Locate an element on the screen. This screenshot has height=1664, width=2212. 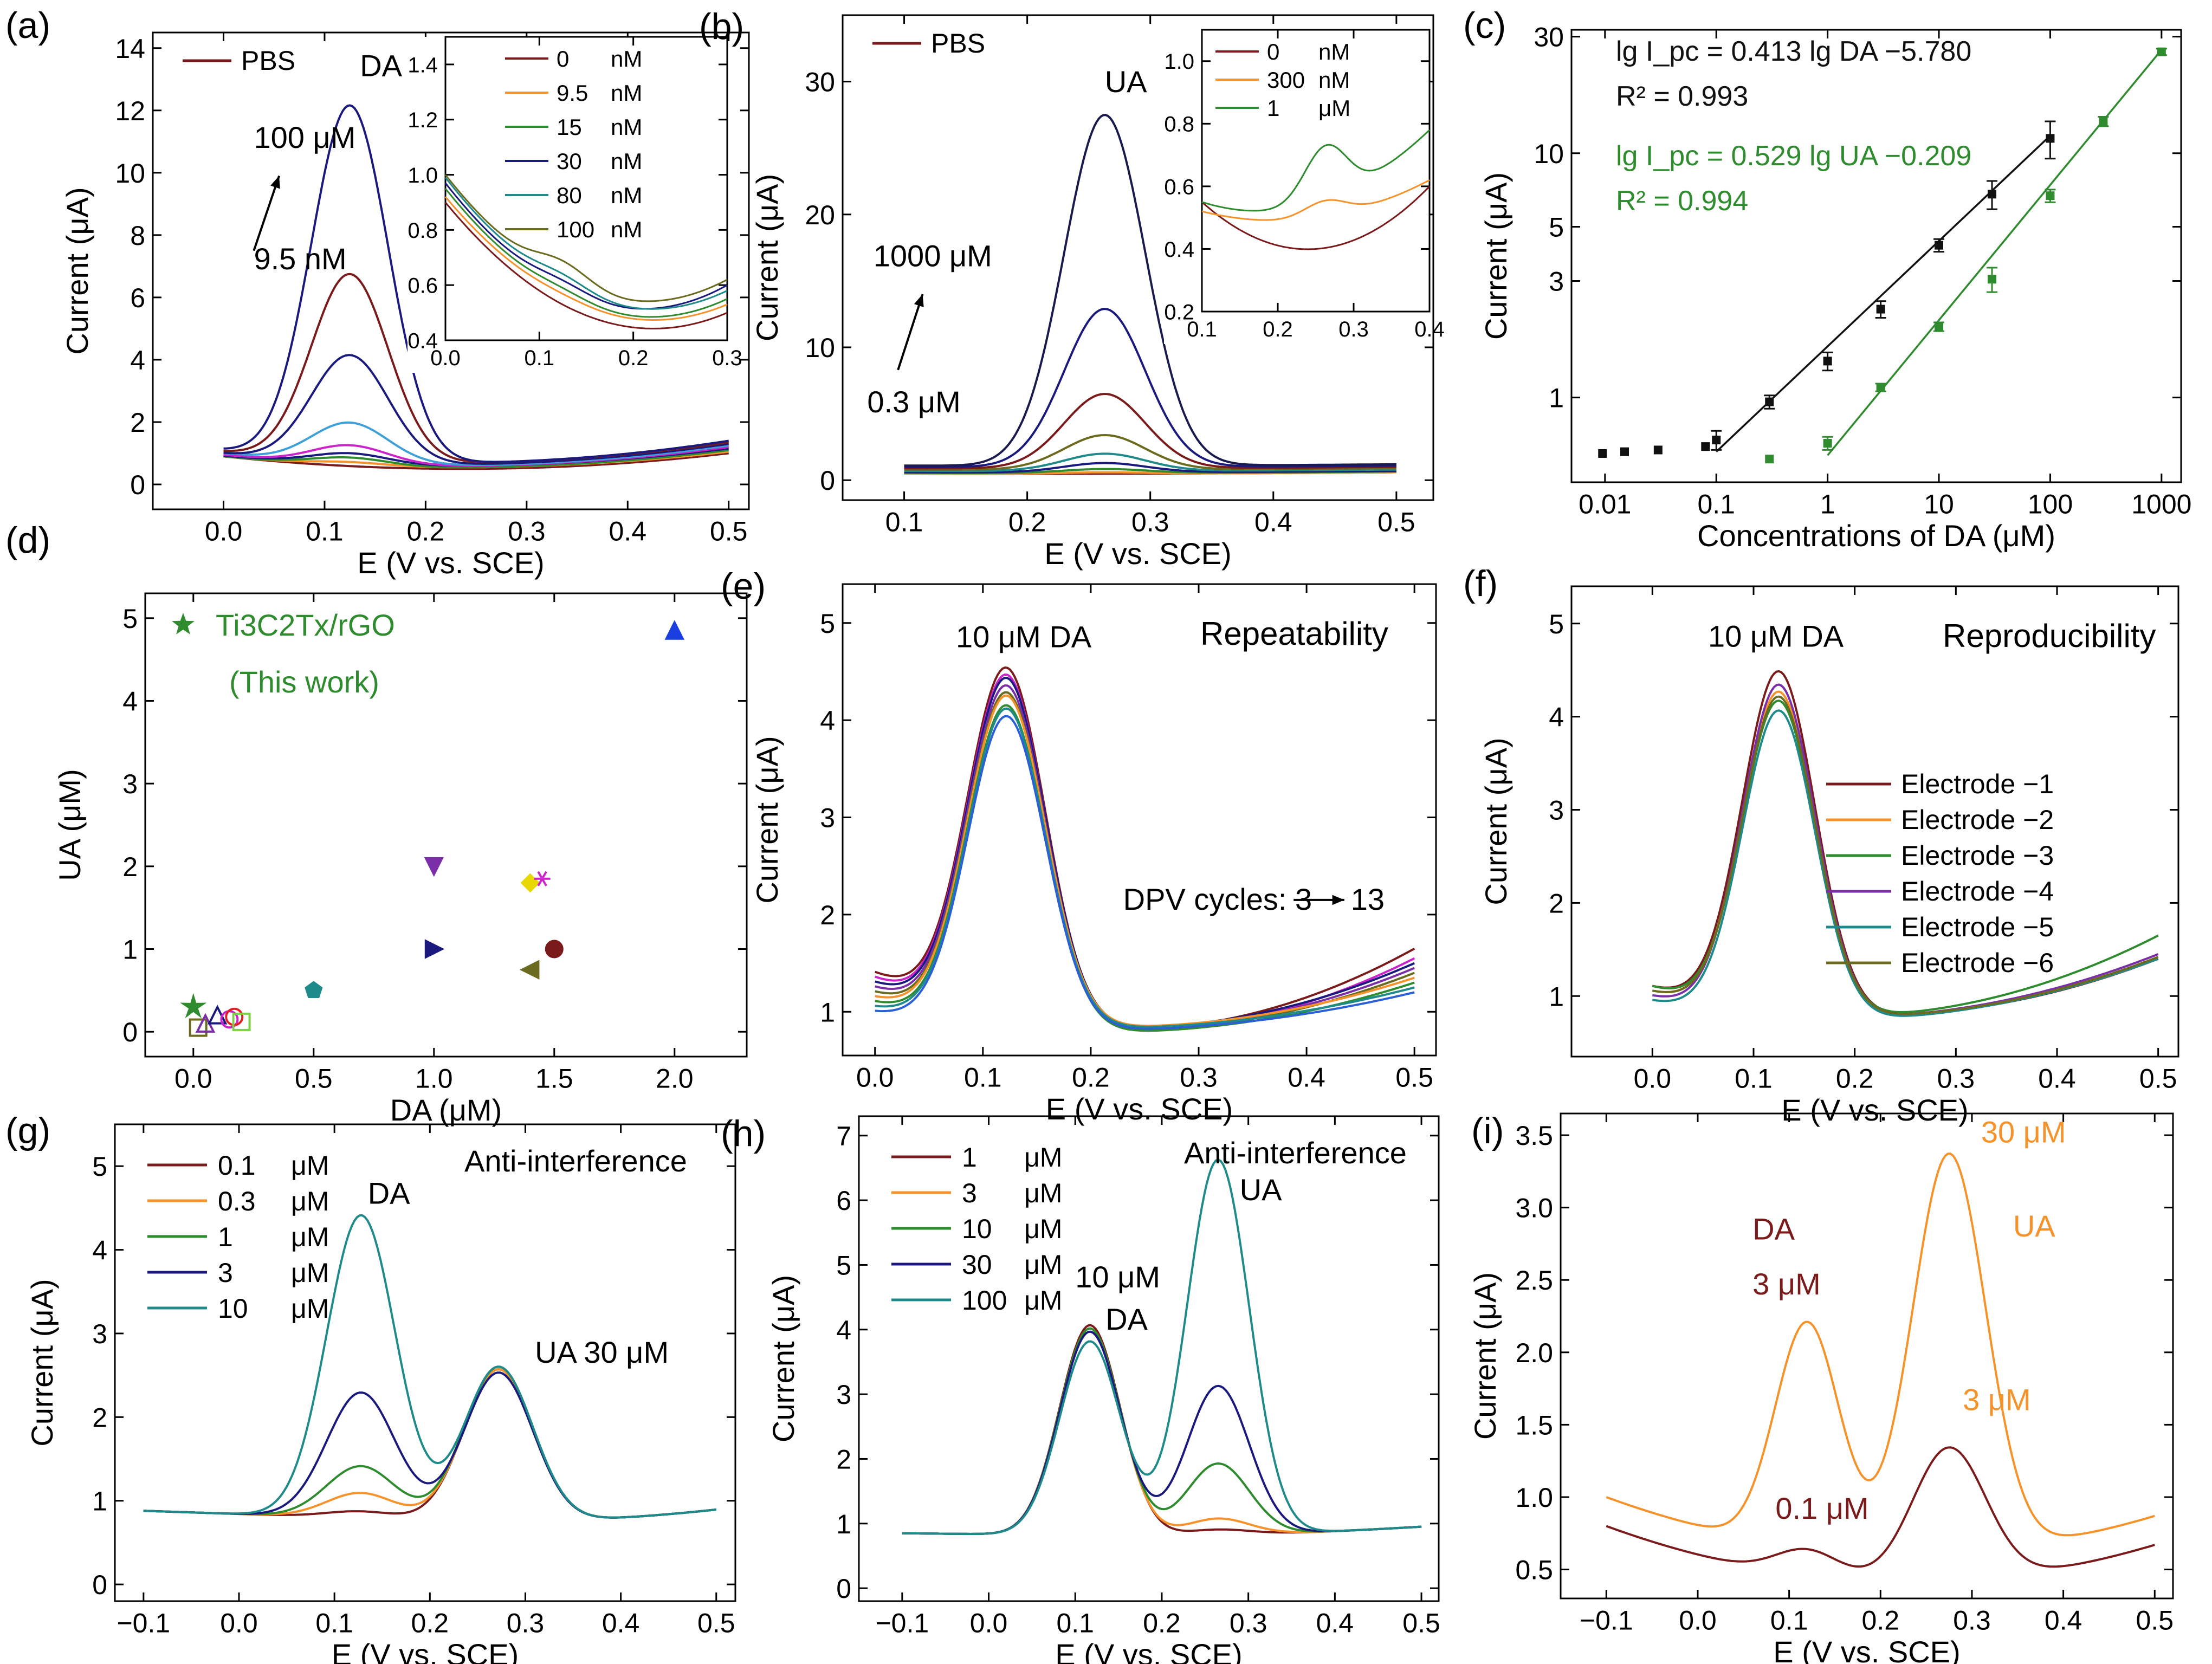
panel-label: (c) is located at coordinates (1484, 25).